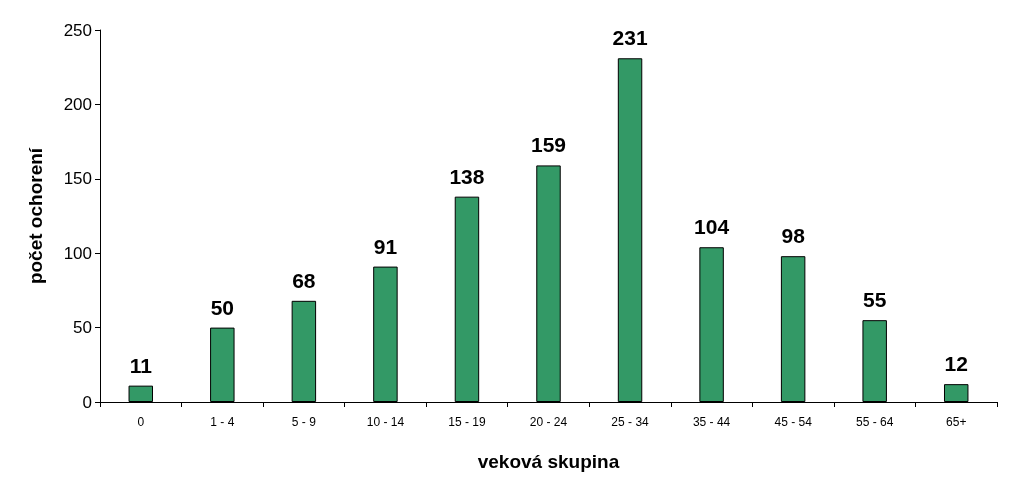 The image size is (1009, 478). I want to click on y-tick-label: 0, so click(87, 402).